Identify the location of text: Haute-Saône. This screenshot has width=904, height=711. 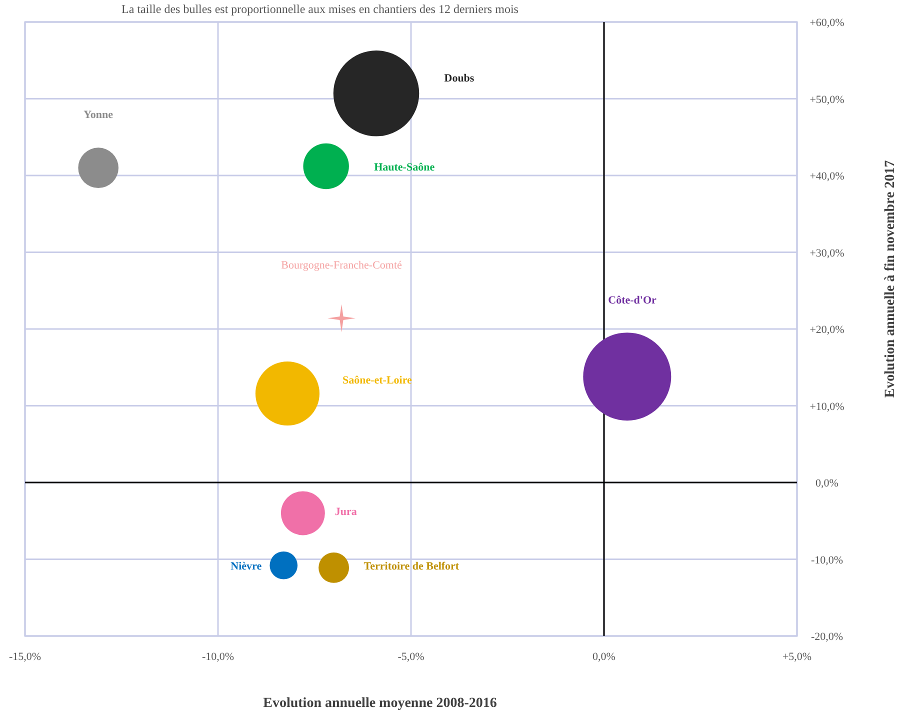
(404, 167).